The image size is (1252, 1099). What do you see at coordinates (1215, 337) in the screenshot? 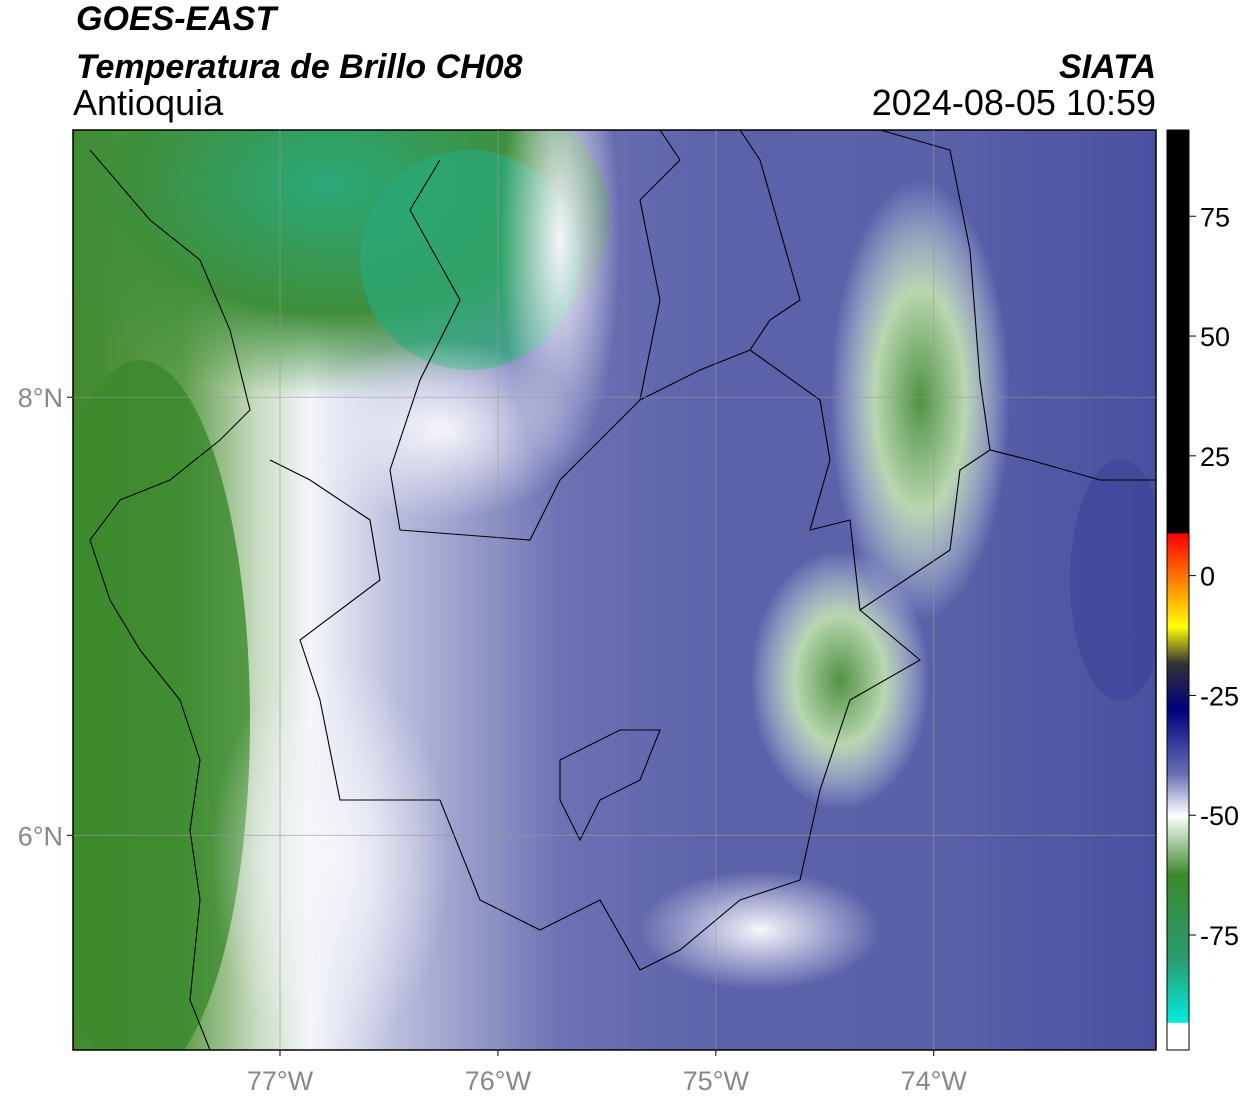
I see `colorbar-tick-label: 50` at bounding box center [1215, 337].